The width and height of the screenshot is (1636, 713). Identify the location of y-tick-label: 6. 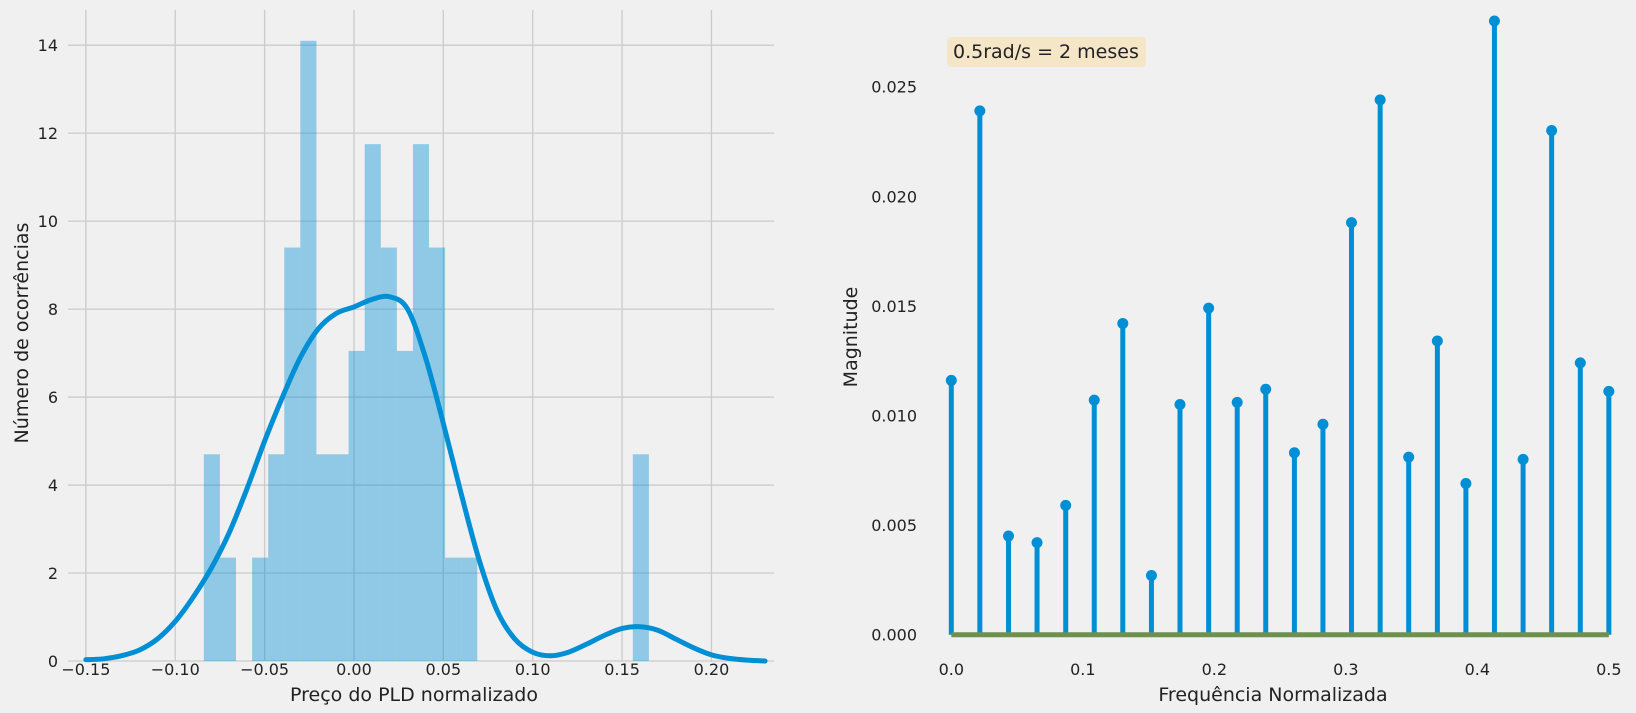
(53, 397).